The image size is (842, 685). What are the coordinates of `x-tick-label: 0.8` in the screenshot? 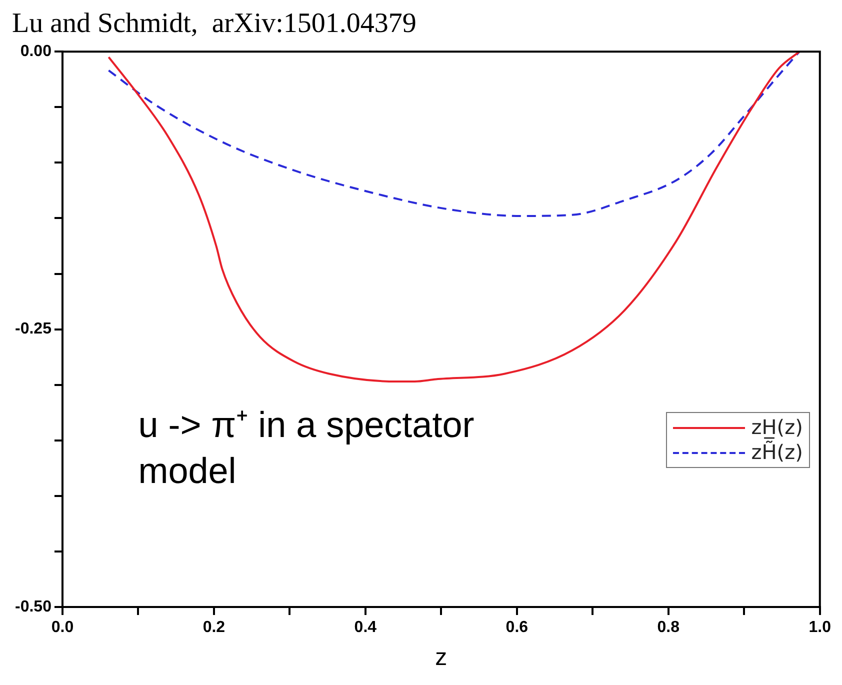 It's located at (668, 627).